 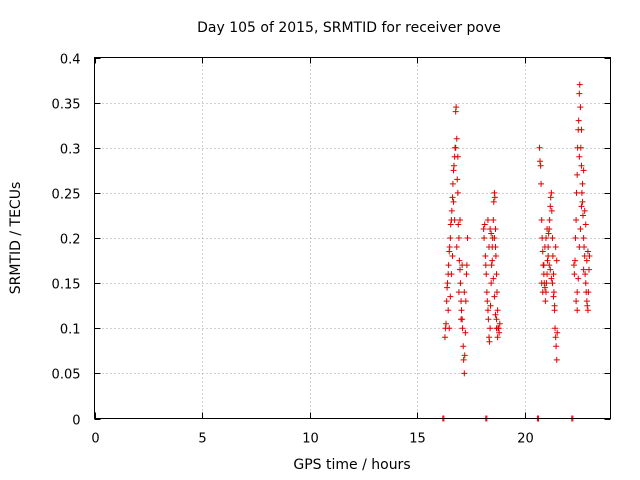 What do you see at coordinates (66, 241) in the screenshot?
I see `y-tick-labels: 0 0.05 0.1 0.15 0.2 0.25 0.3 0.35 0.4` at bounding box center [66, 241].